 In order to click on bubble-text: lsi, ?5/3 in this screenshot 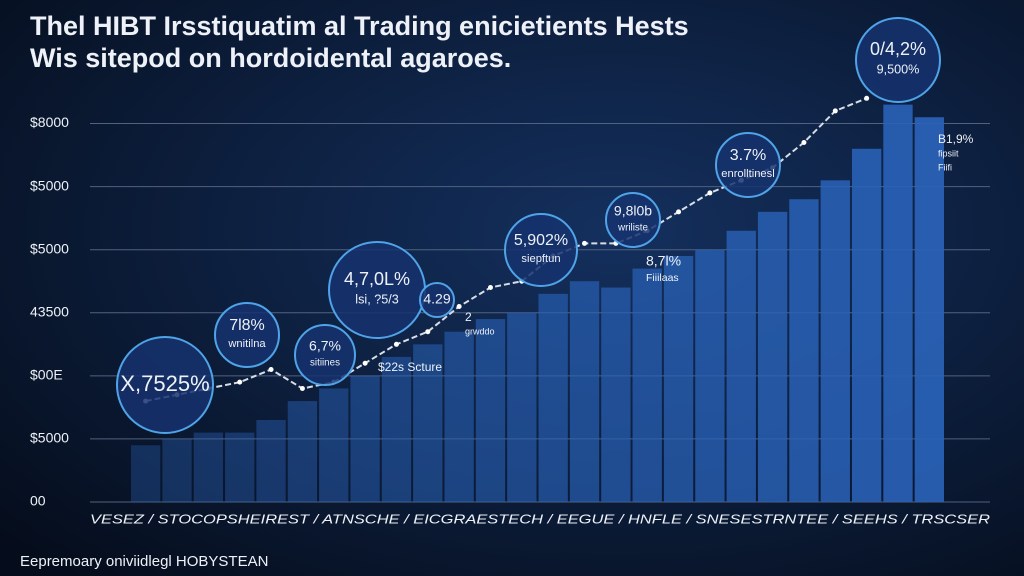, I will do `click(376, 299)`.